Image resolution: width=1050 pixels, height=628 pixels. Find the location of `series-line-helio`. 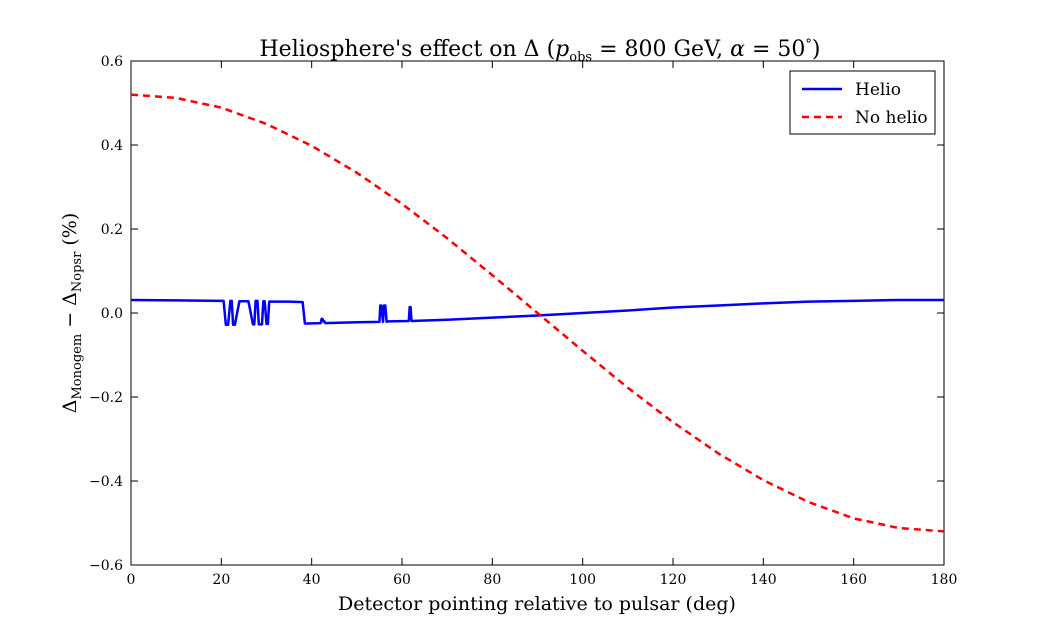

series-line-helio is located at coordinates (537, 312).